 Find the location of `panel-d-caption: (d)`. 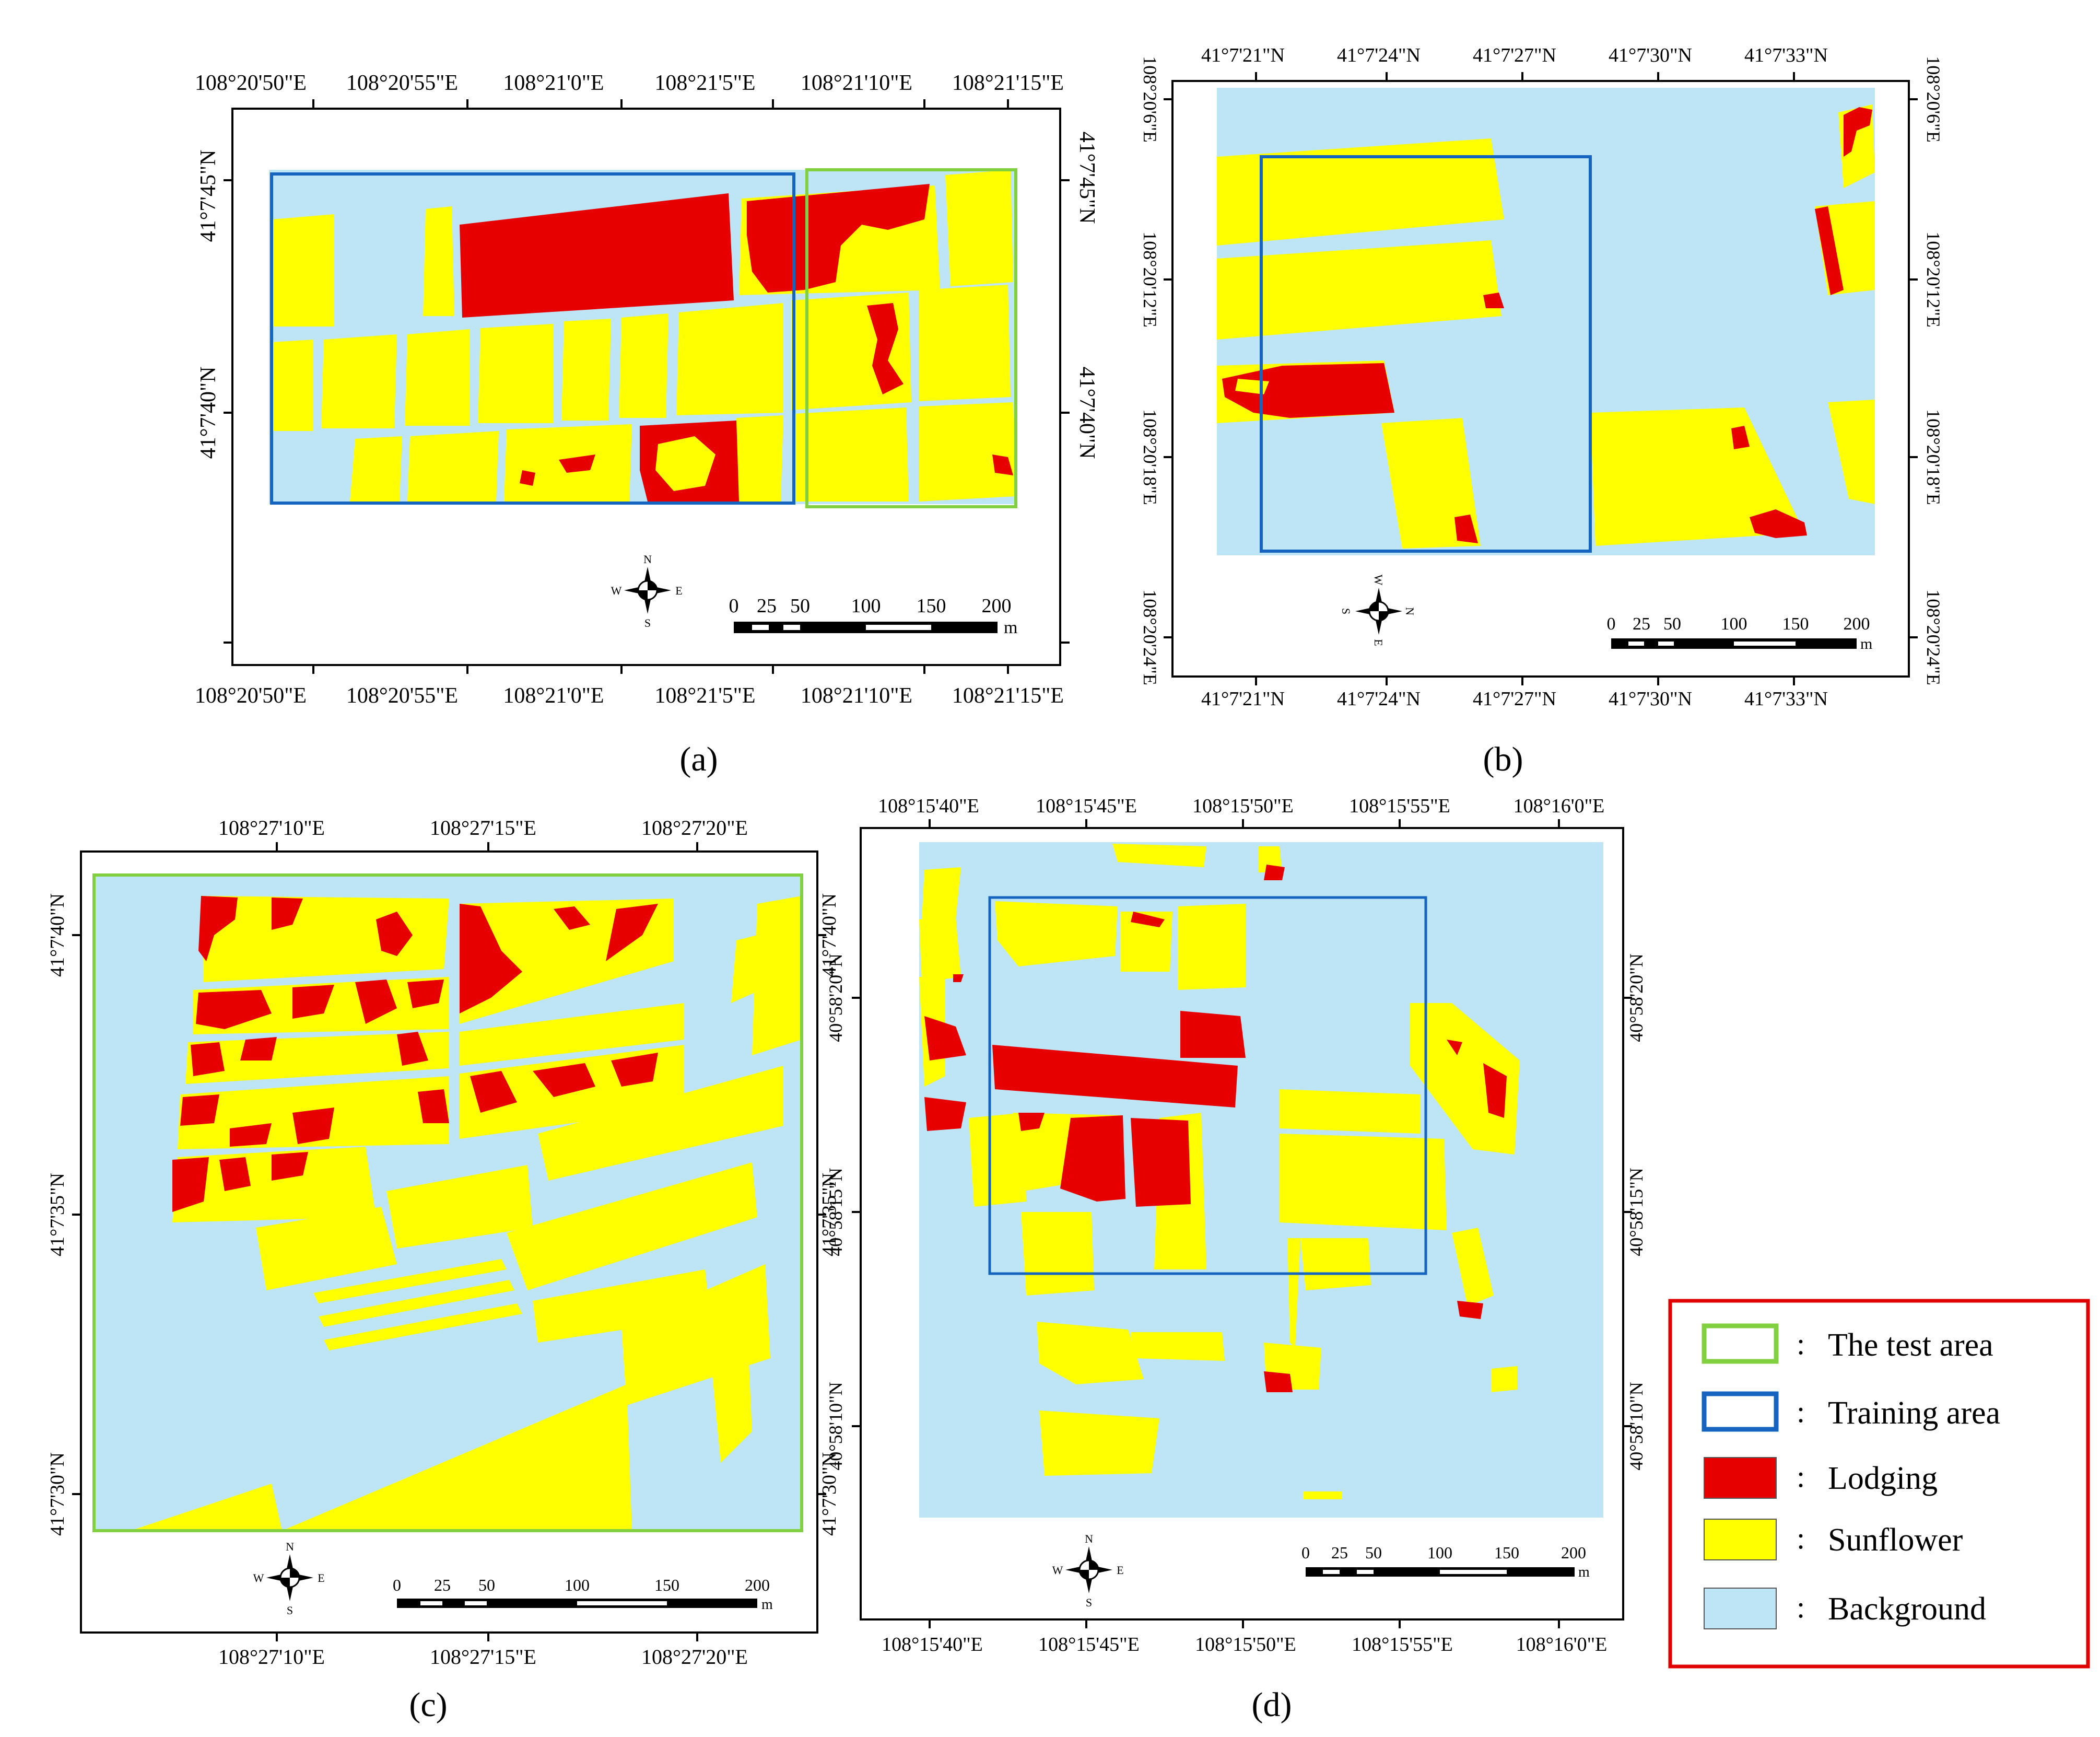

panel-d-caption: (d) is located at coordinates (1272, 1705).